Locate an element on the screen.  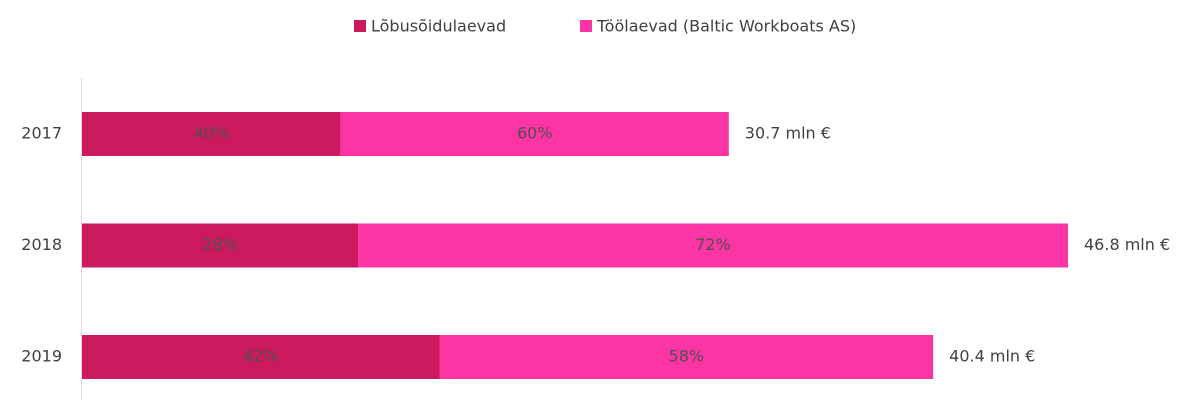
data-label: 28% is located at coordinates (220, 244).